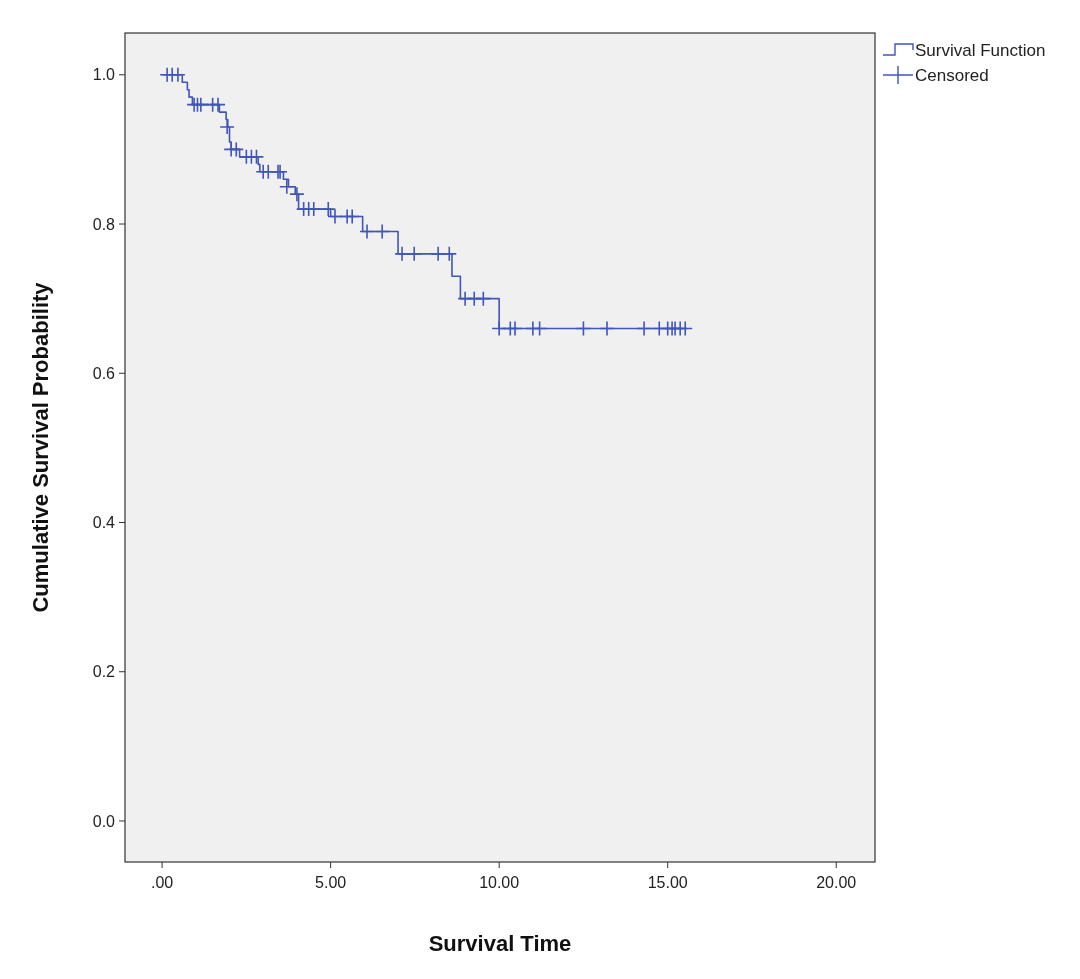 This screenshot has height=979, width=1080. Describe the element at coordinates (500, 943) in the screenshot. I see `x-axis-title: Survival Time` at that location.